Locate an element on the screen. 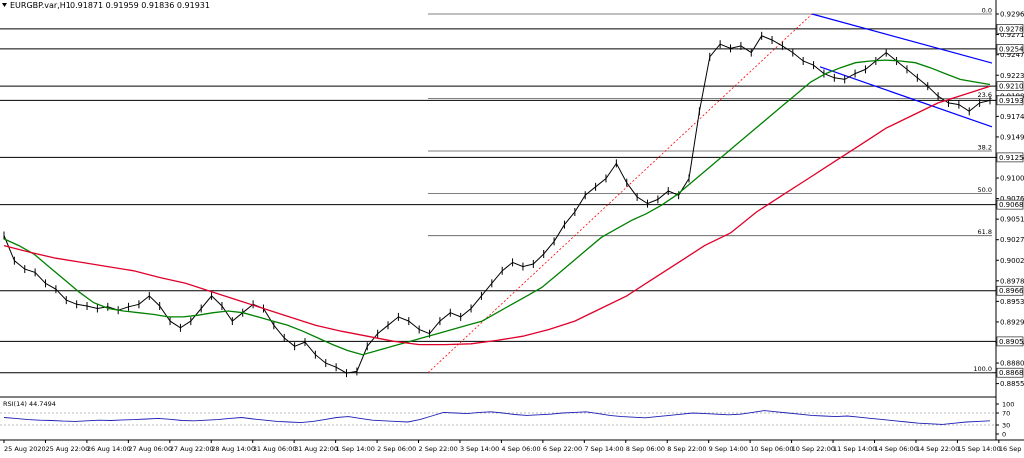 Image resolution: width=1024 pixels, height=458 pixels. price-tick-label-12: 0.90025 is located at coordinates (1012, 261).